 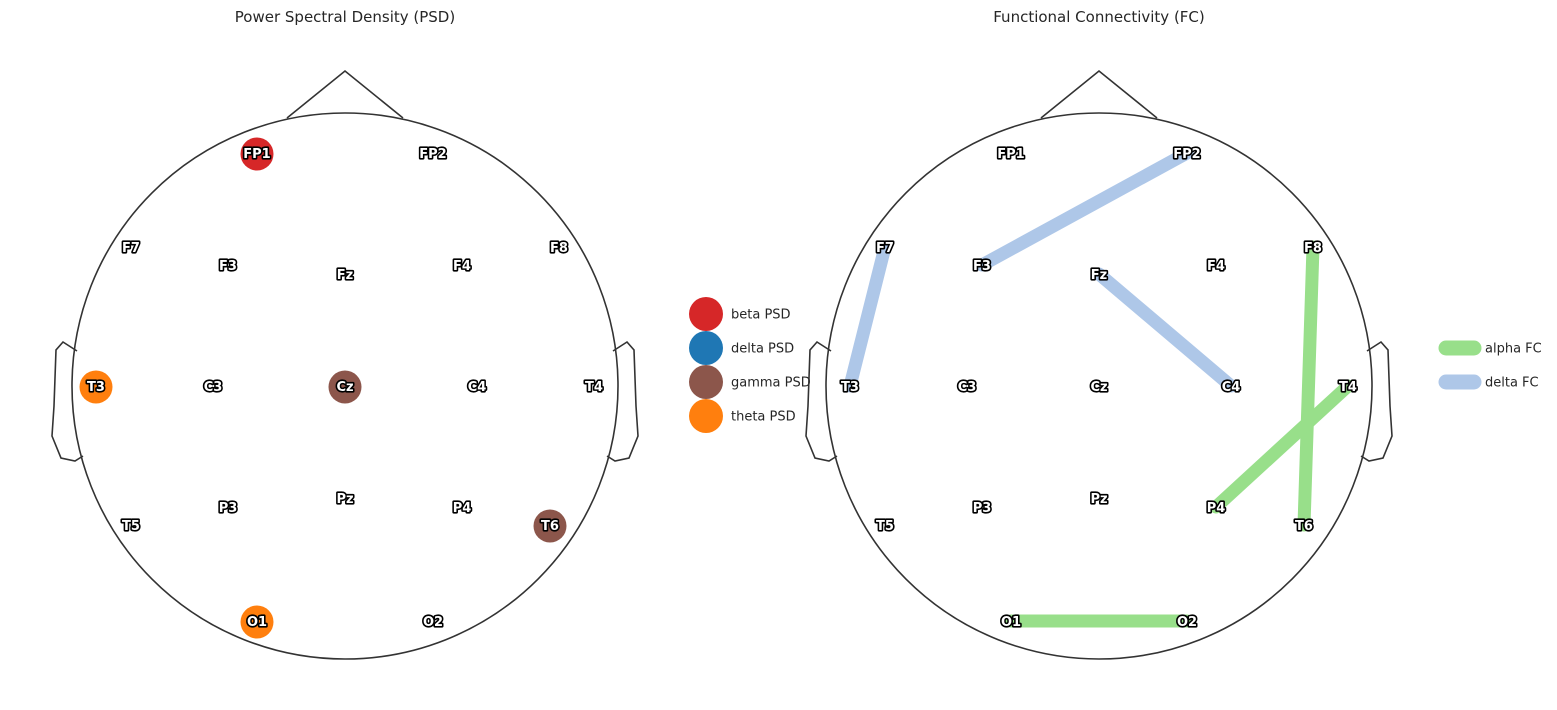 I want to click on fc-electrode-fp2: FP2, so click(x=1186, y=154).